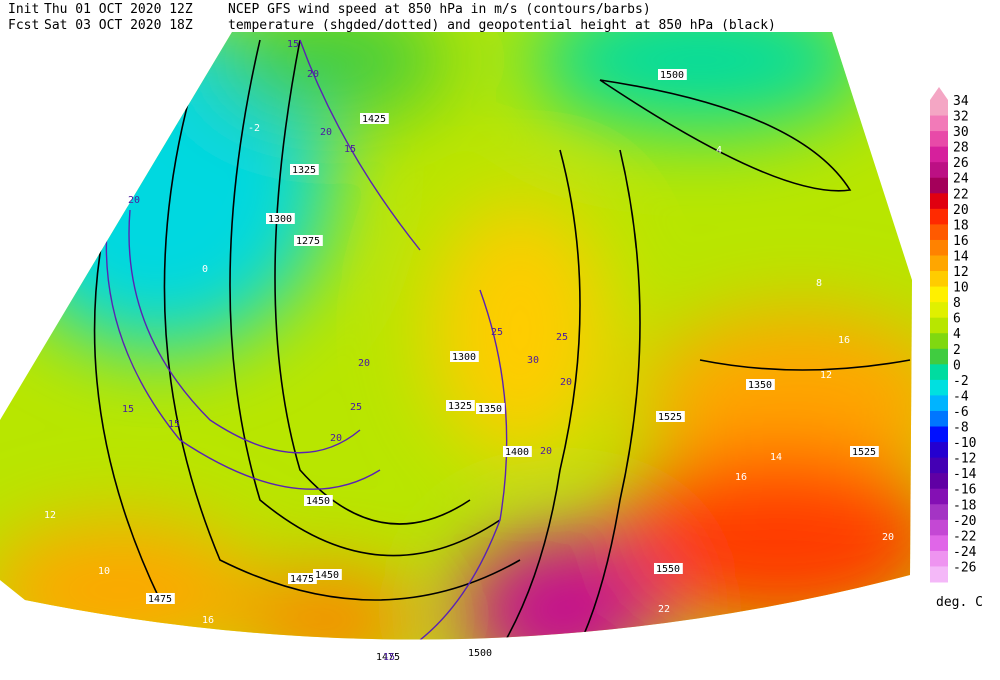 This screenshot has height=680, width=1000. What do you see at coordinates (961, 148) in the screenshot?
I see `colorbar-label: 28` at bounding box center [961, 148].